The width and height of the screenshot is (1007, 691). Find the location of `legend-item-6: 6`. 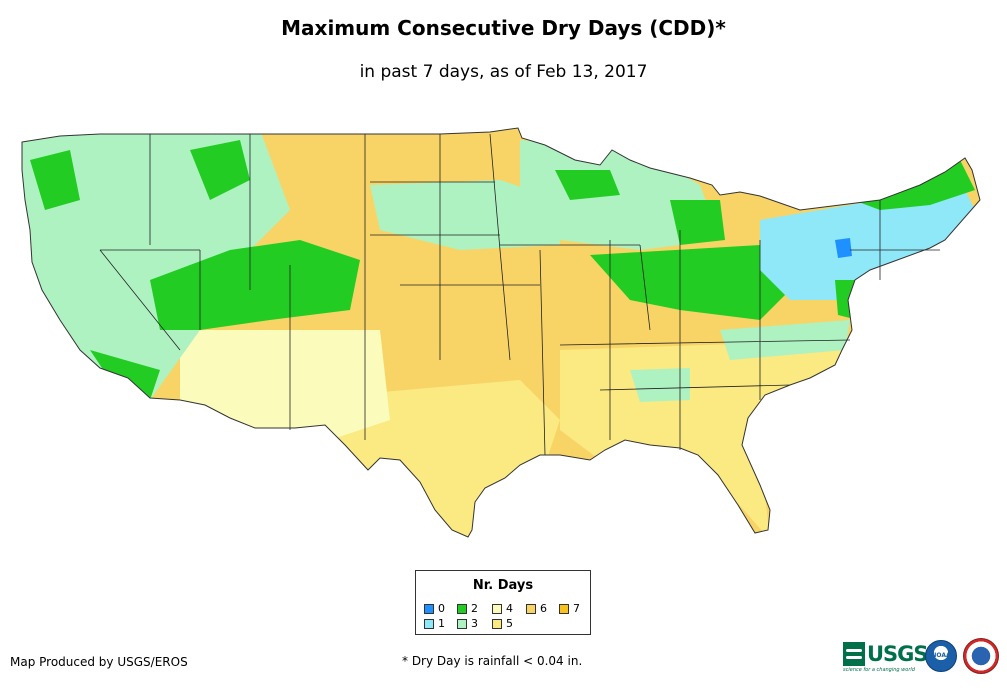

legend-item-6: 6 is located at coordinates (536, 609).